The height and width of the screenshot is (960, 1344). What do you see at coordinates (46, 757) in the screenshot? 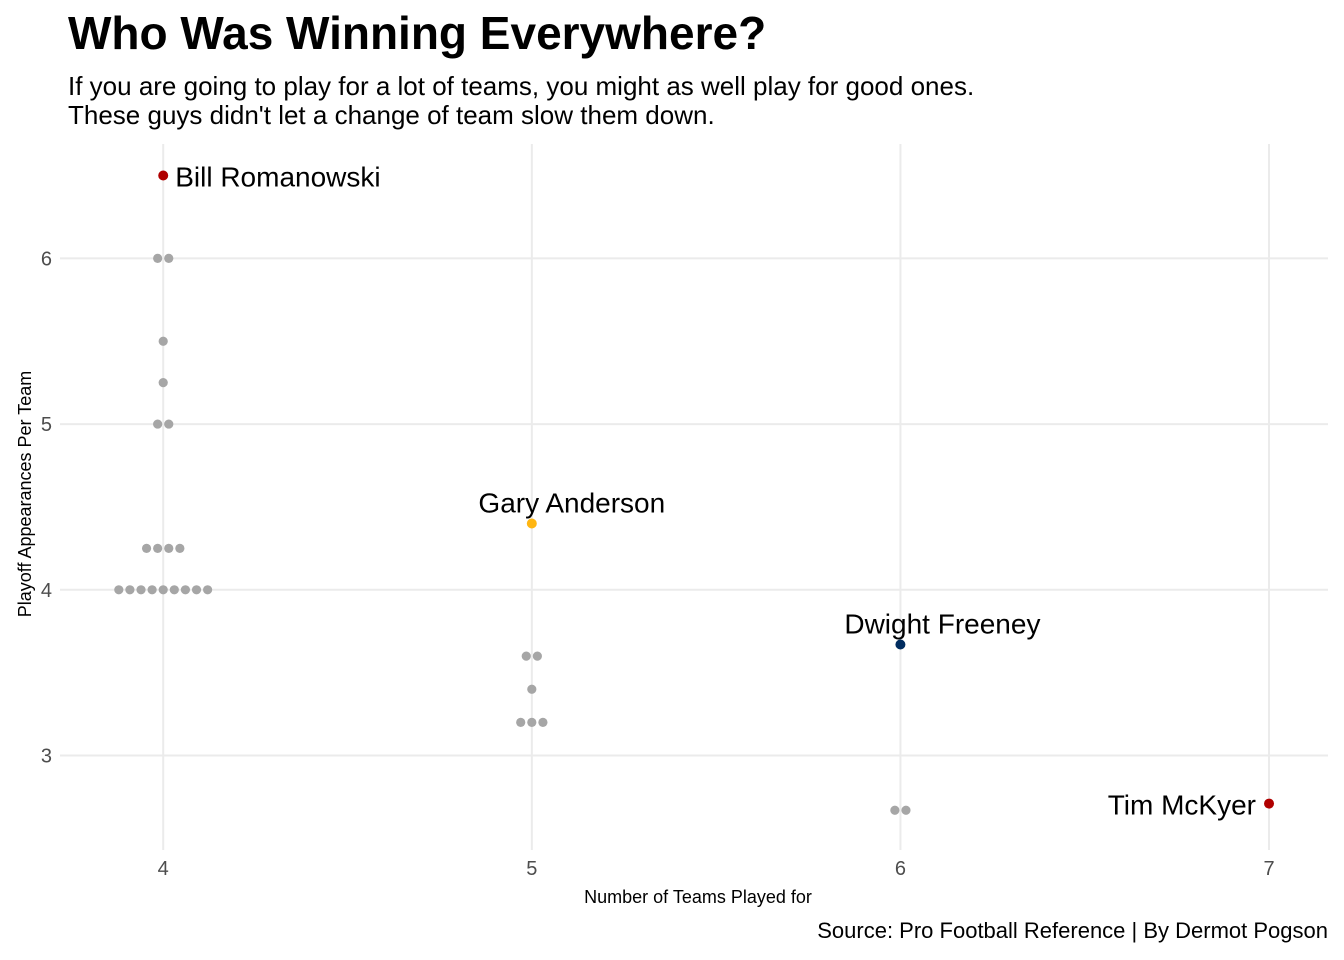
I see `y-tick-label: 3` at bounding box center [46, 757].